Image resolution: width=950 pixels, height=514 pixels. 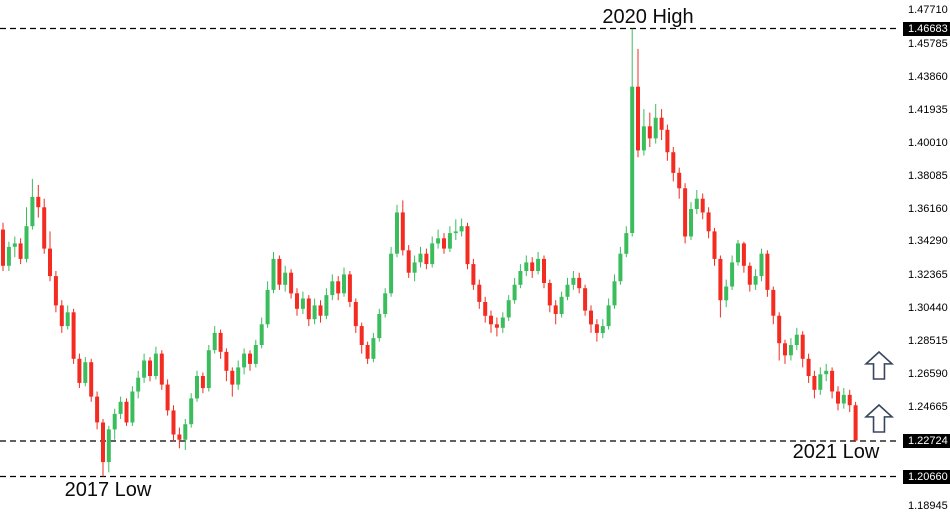 I want to click on price-axis-label: 1.38085, so click(x=928, y=176).